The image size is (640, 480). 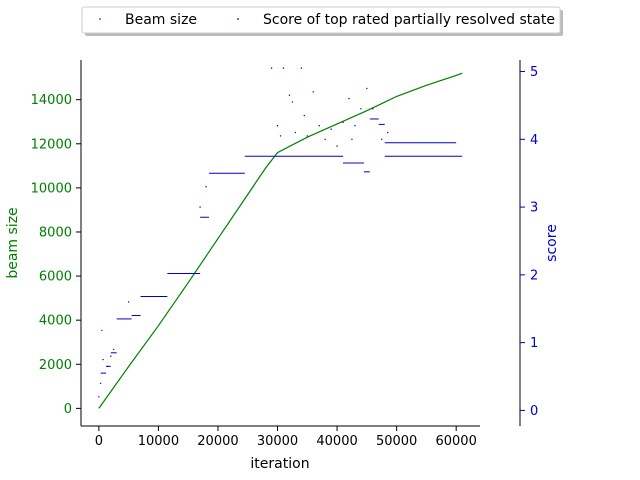 I want to click on x-tick-label: 60000, so click(x=455, y=441).